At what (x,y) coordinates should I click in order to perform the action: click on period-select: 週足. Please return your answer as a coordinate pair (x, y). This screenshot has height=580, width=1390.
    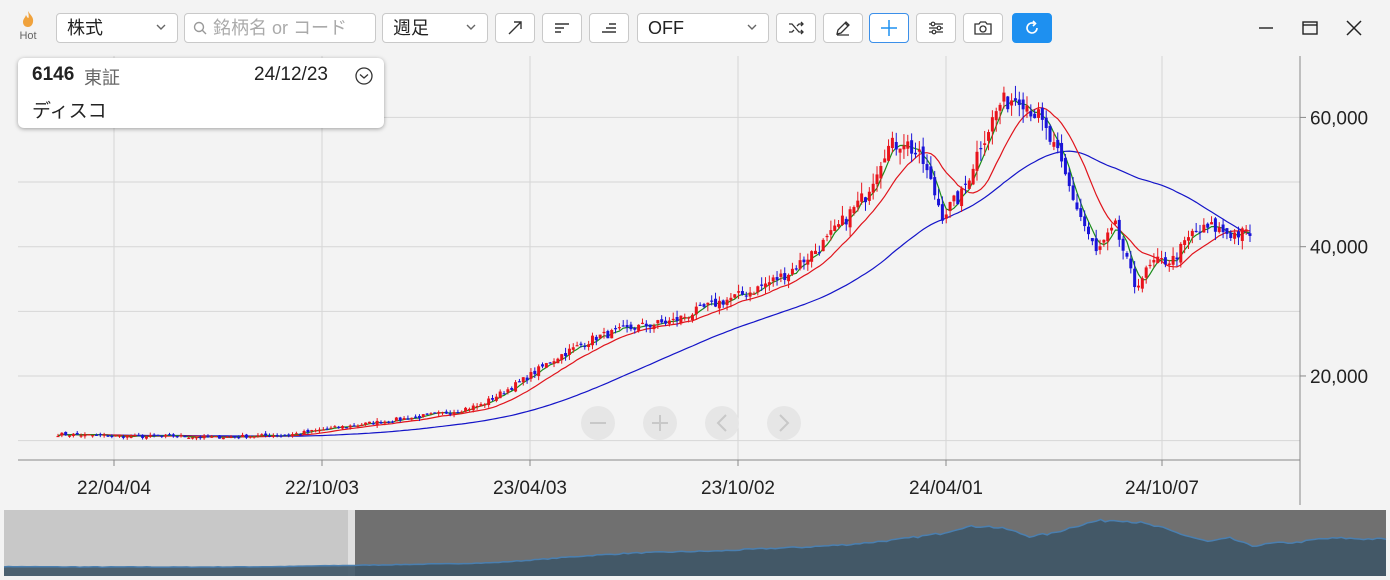
    Looking at the image, I should click on (435, 28).